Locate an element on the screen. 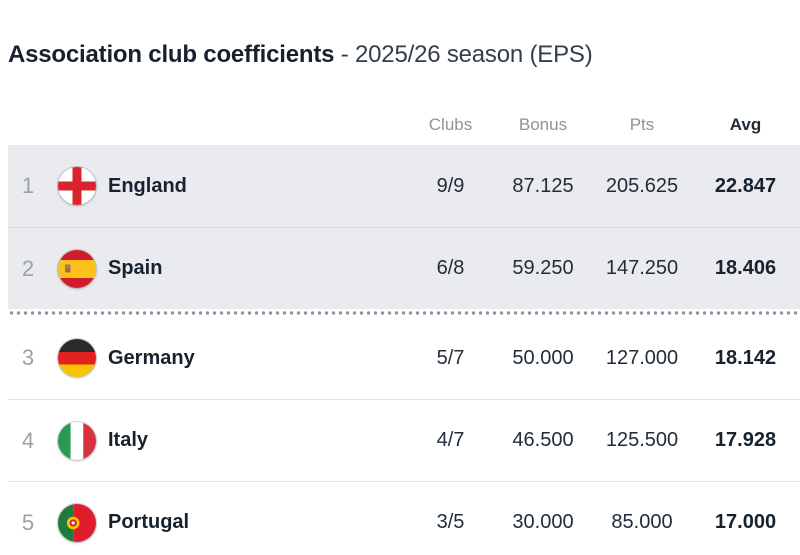  rank-number: 5 is located at coordinates (28, 522).